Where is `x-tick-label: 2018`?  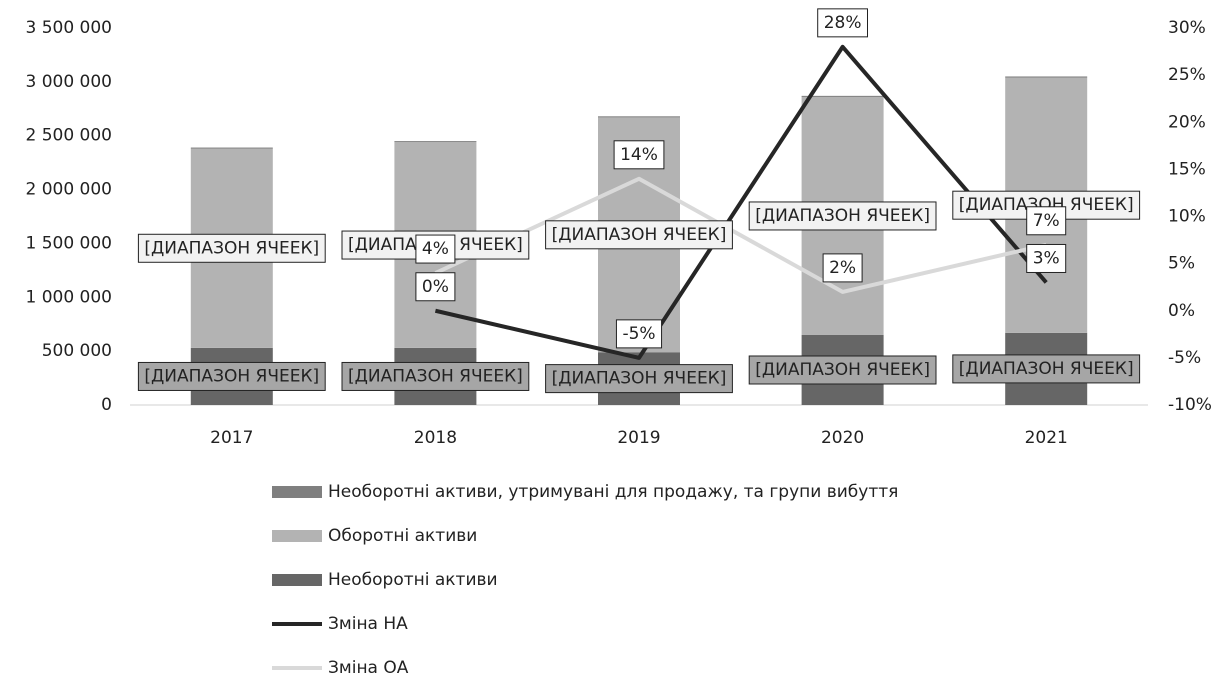
x-tick-label: 2018 is located at coordinates (435, 438).